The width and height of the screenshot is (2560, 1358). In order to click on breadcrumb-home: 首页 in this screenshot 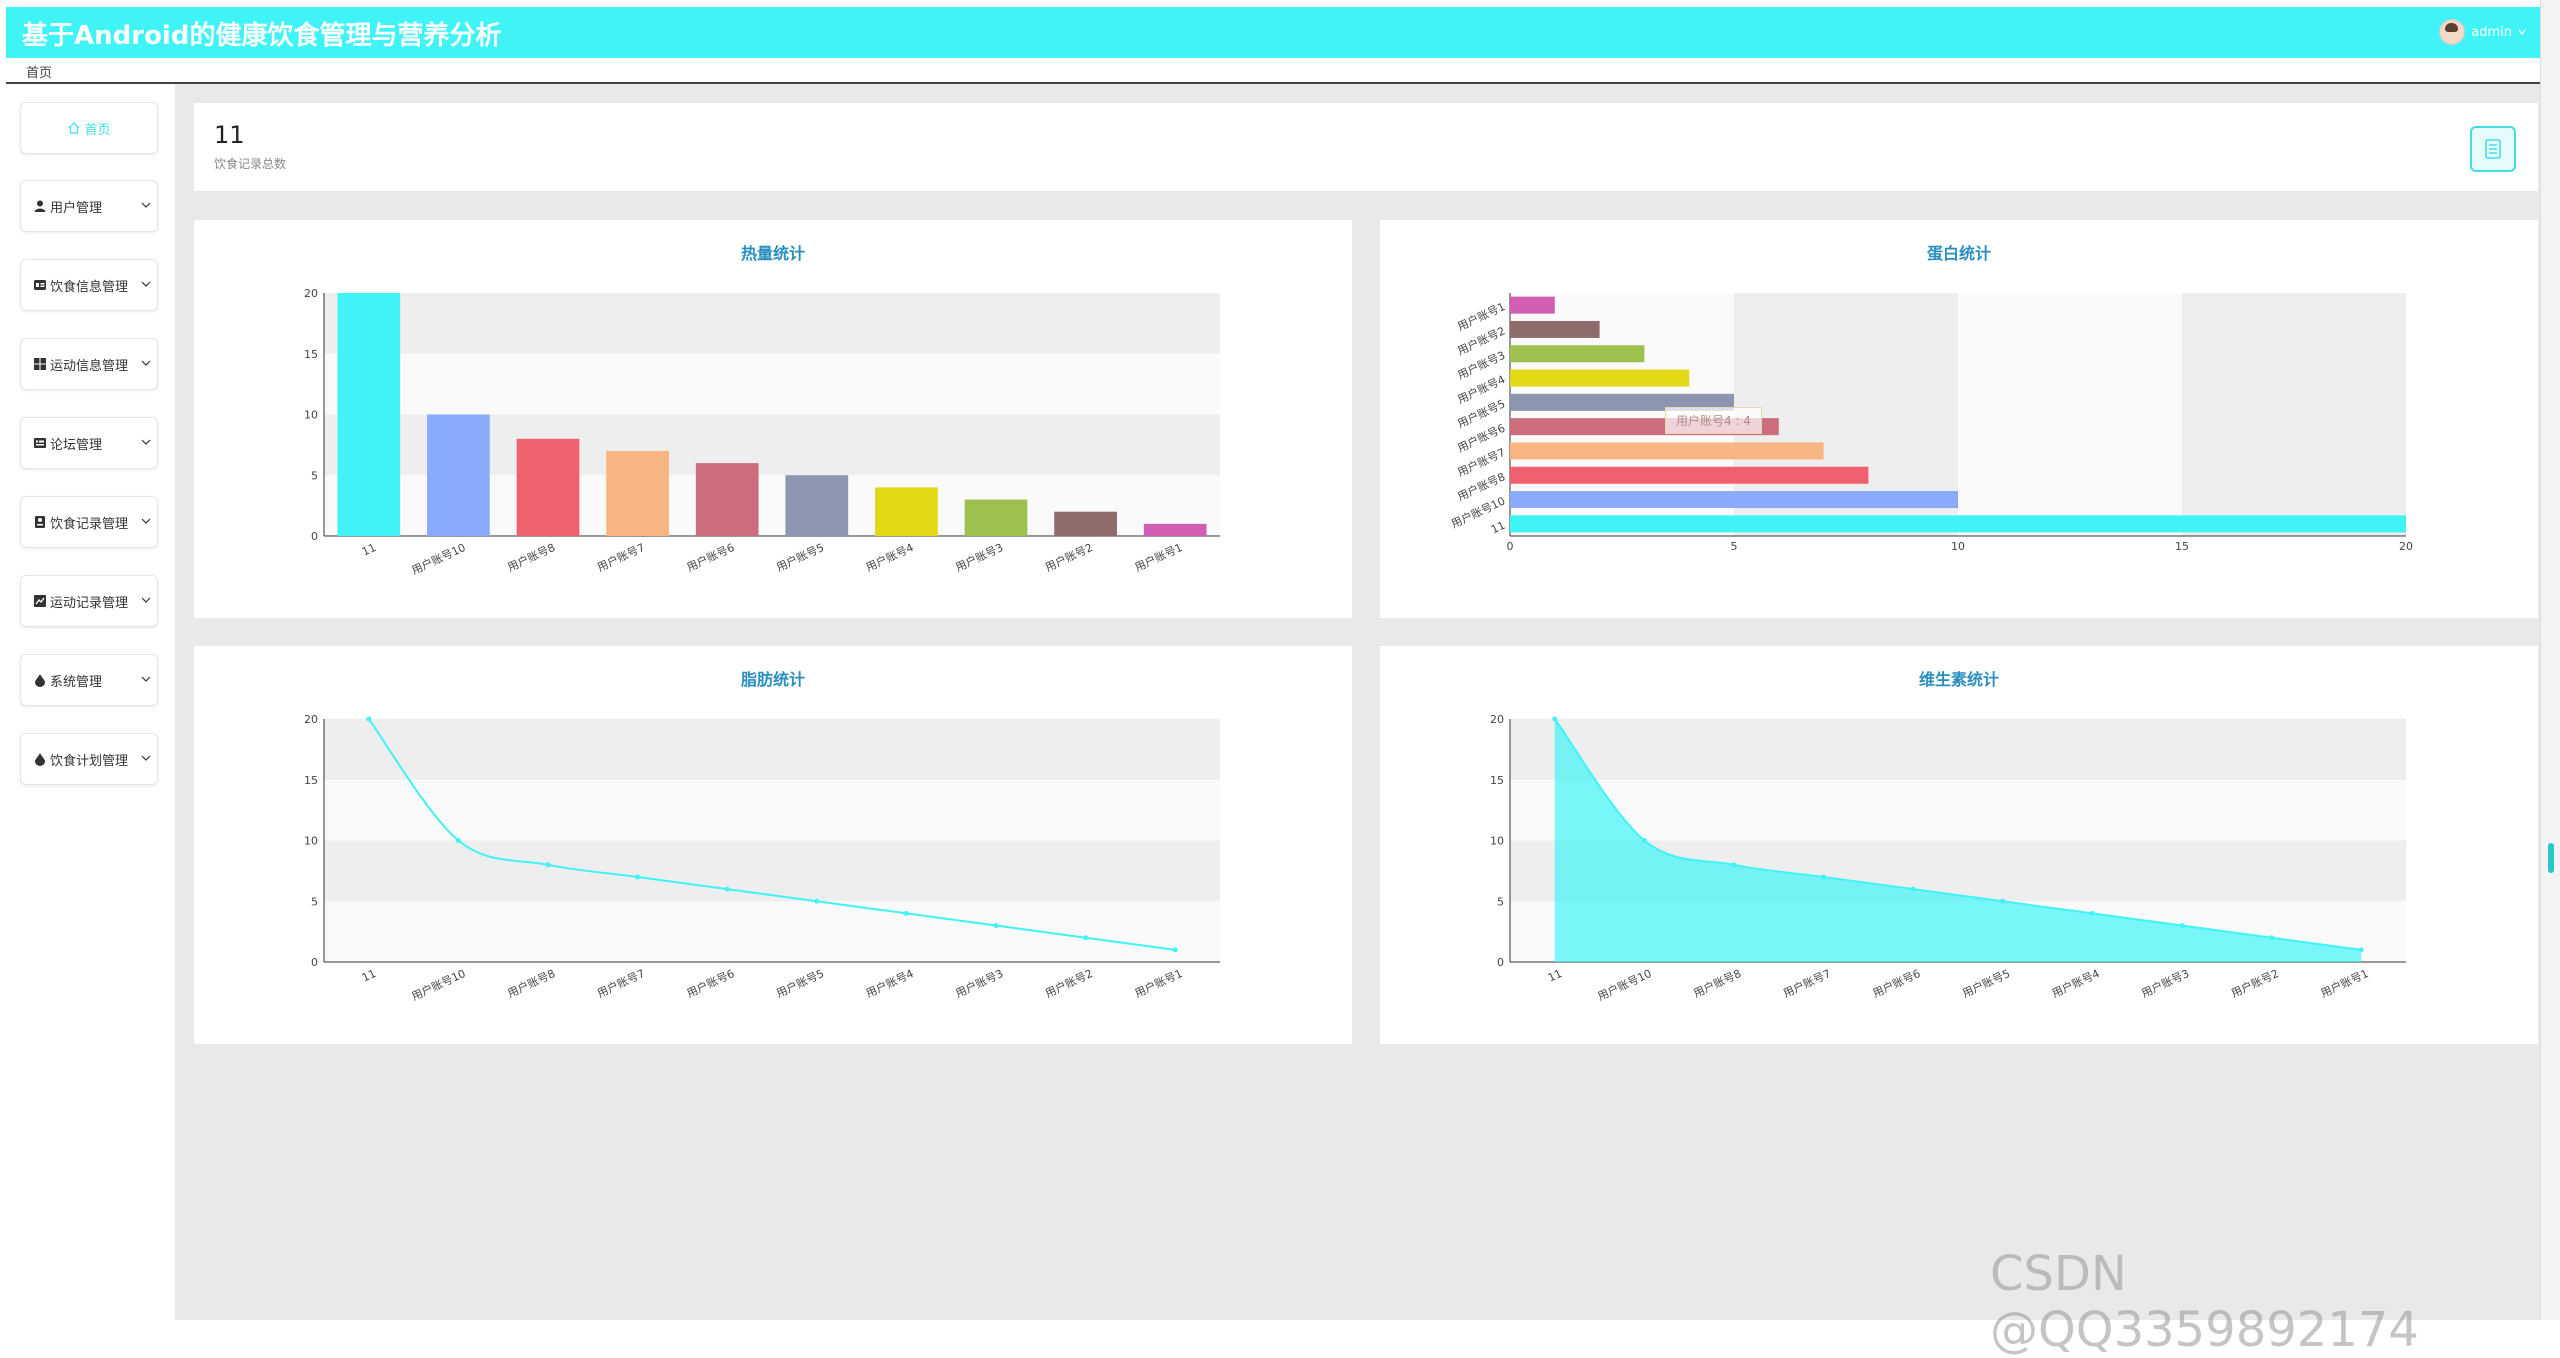, I will do `click(39, 73)`.